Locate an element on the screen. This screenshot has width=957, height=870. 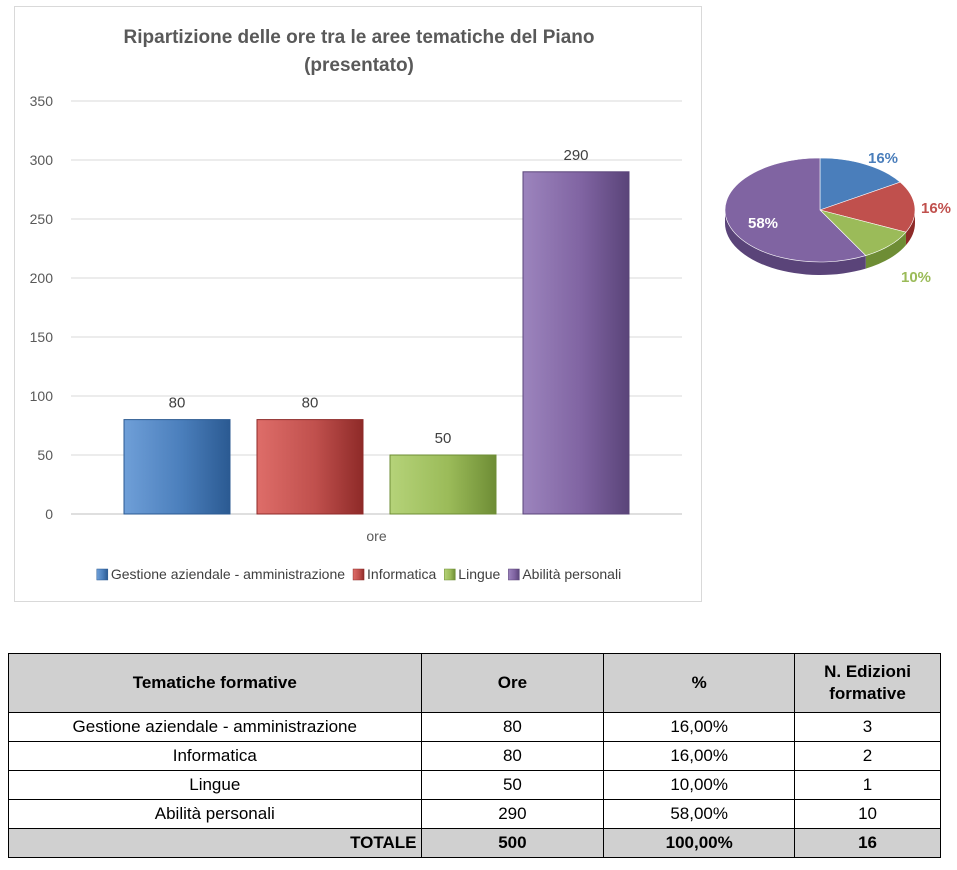
legend-label: Informatica is located at coordinates (401, 574).